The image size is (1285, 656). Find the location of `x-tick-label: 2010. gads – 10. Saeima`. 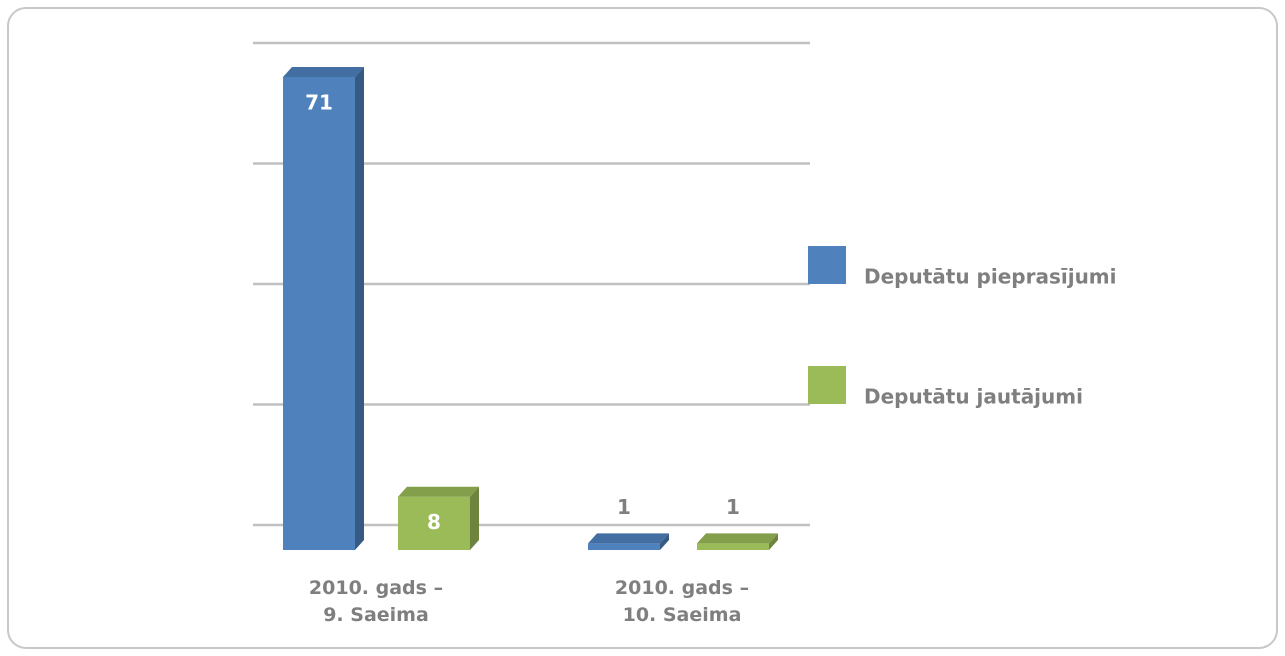

x-tick-label: 2010. gads – 10. Saeima is located at coordinates (682, 601).